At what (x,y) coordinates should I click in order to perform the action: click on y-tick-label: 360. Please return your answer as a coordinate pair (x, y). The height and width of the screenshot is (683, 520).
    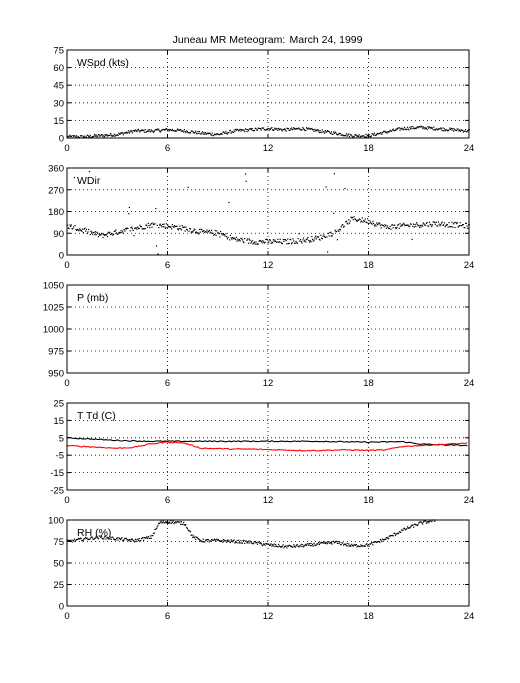
    Looking at the image, I should click on (56, 169).